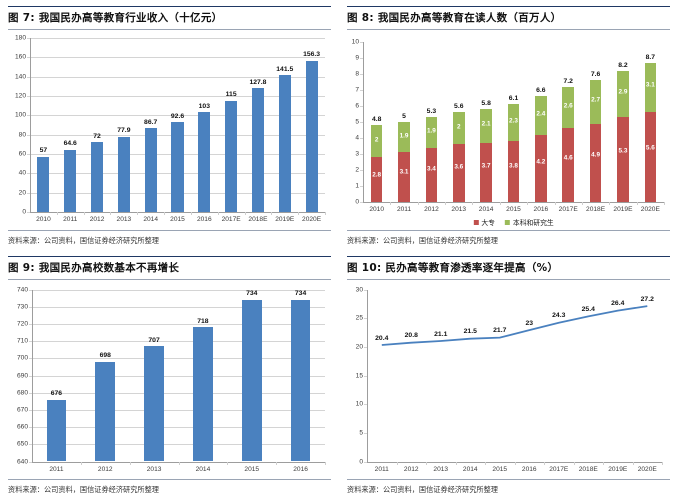 The image size is (678, 499). I want to click on line-value-label: 25.4, so click(588, 309).